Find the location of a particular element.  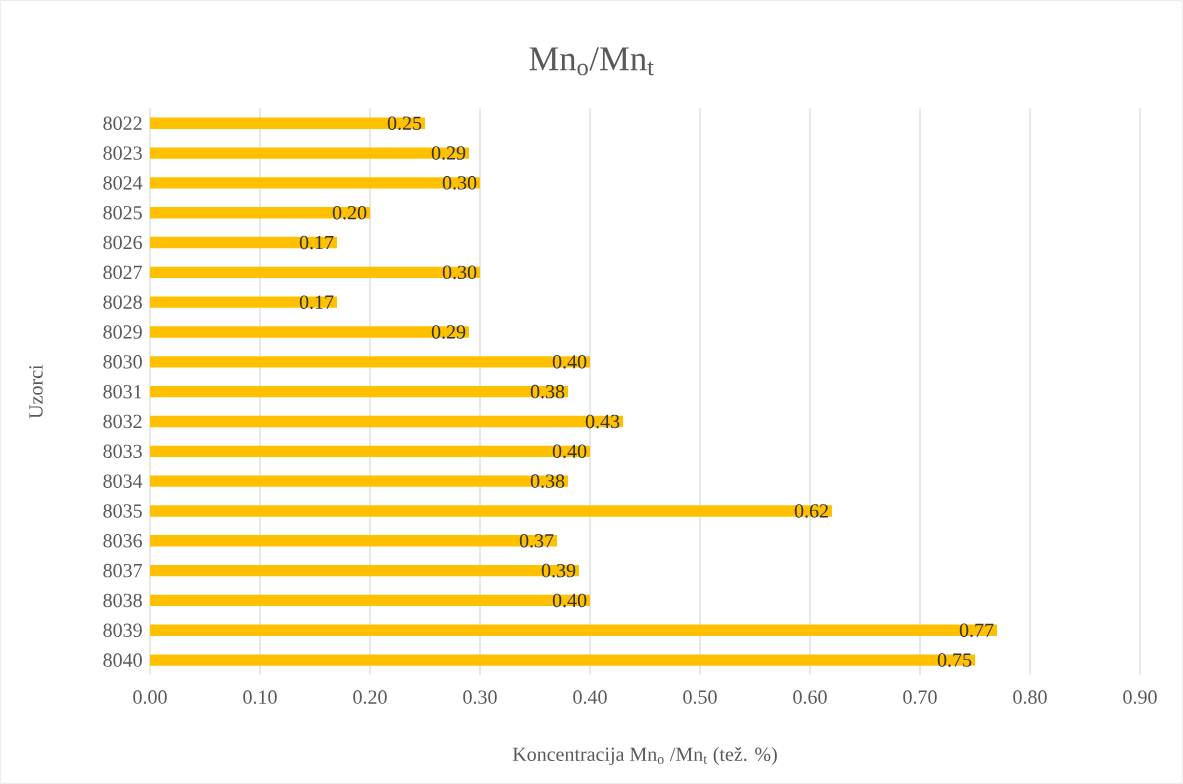

data-label: 0.37 is located at coordinates (536, 540).